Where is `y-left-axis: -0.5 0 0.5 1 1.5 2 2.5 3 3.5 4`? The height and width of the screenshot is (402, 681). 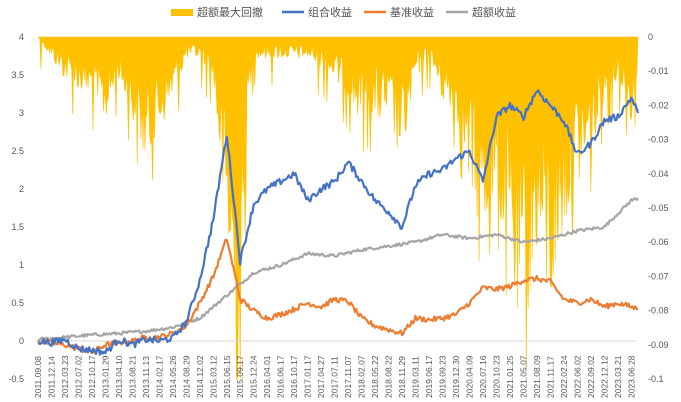
y-left-axis: -0.5 0 0.5 1 1.5 2 2.5 3 3.5 4 is located at coordinates (16, 208).